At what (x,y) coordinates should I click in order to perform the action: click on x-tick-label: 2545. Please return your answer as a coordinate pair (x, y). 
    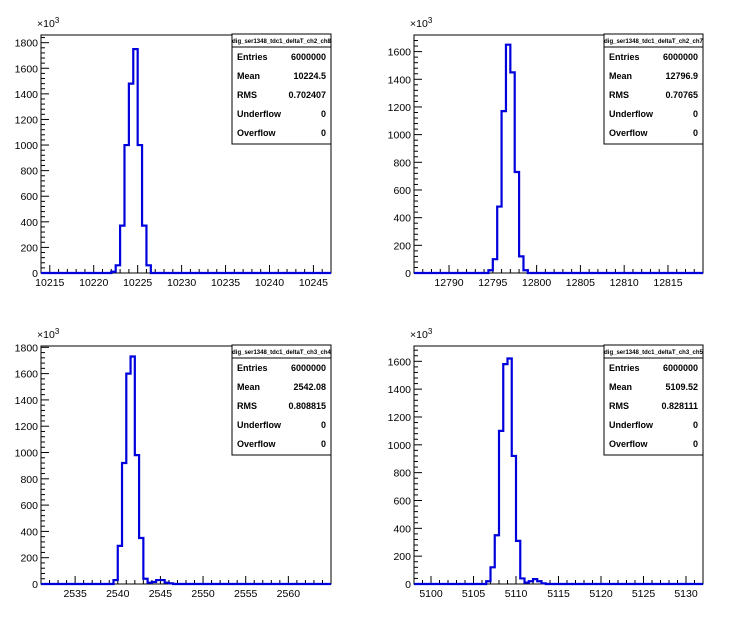
    Looking at the image, I should click on (161, 594).